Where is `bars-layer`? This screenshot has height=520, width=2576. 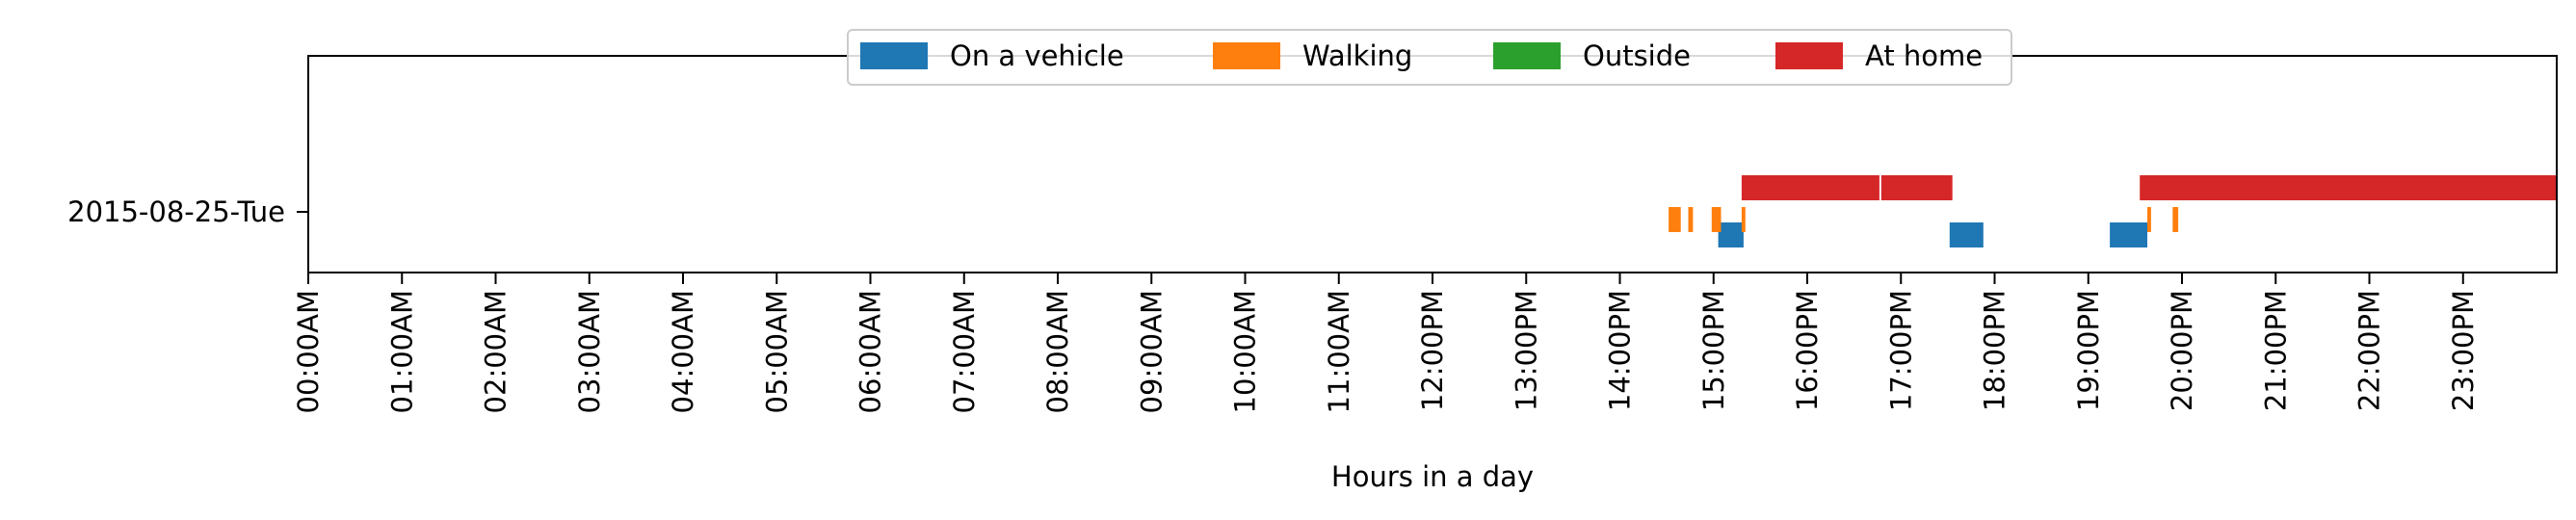
bars-layer is located at coordinates (2113, 211).